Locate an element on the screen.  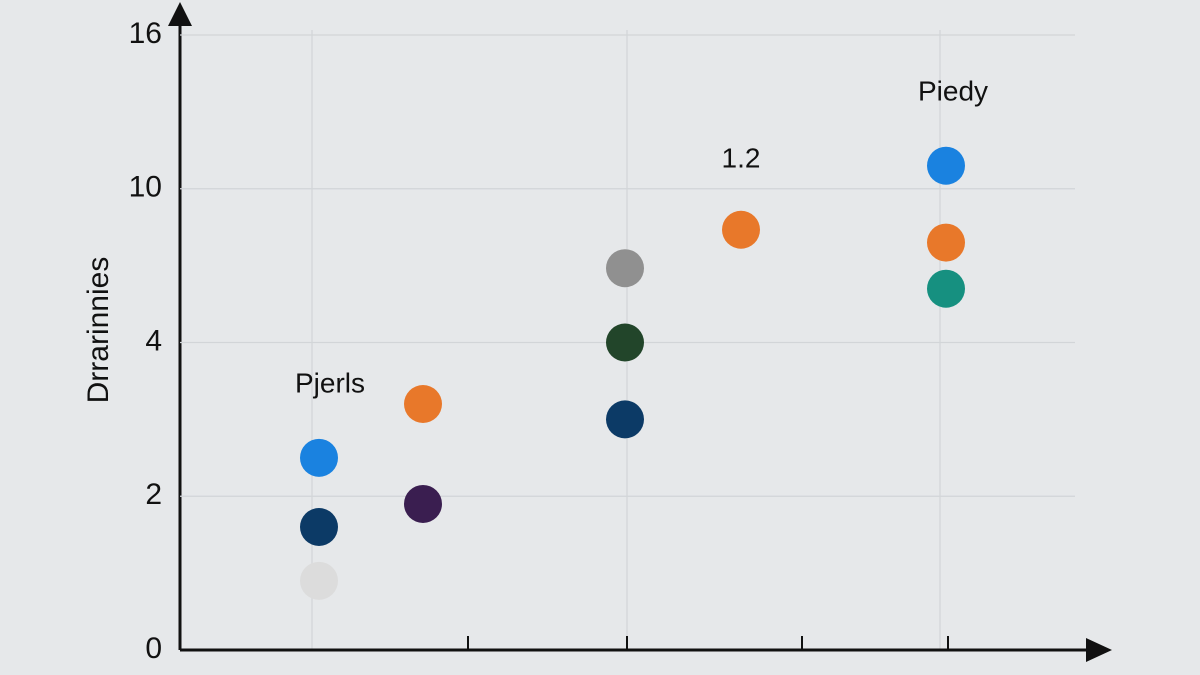
y-tick-label: 4 is located at coordinates (153, 340).